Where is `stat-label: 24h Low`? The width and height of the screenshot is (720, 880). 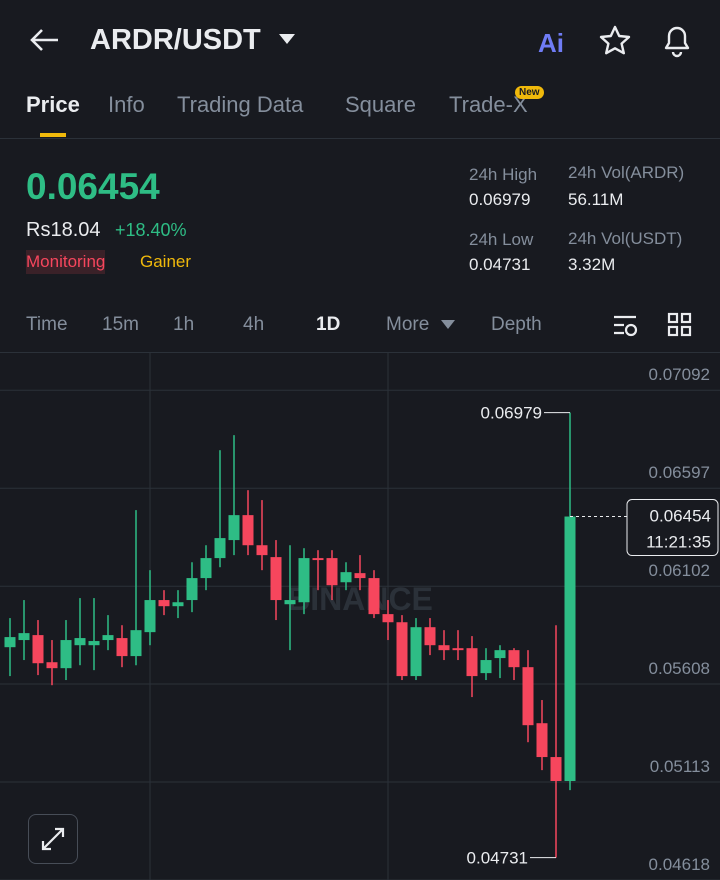
stat-label: 24h Low is located at coordinates (501, 239).